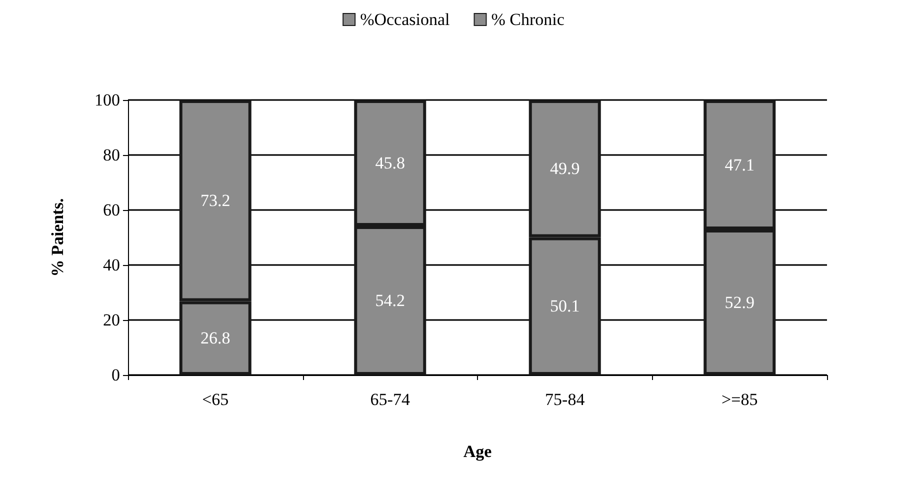 The height and width of the screenshot is (485, 907). What do you see at coordinates (215, 200) in the screenshot?
I see `data-label: 73.2` at bounding box center [215, 200].